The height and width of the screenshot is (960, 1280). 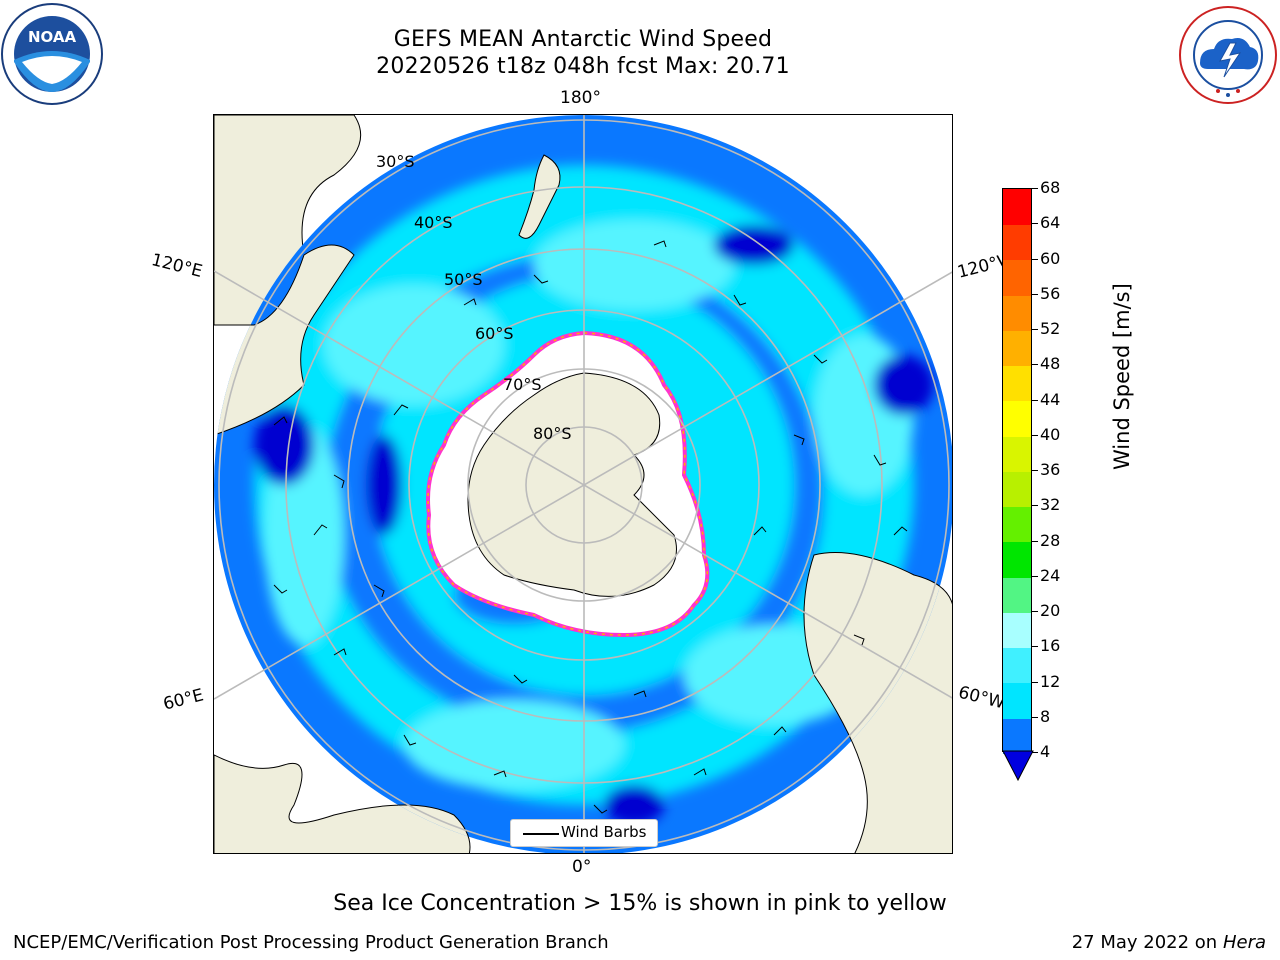 What do you see at coordinates (552, 433) in the screenshot?
I see `lat-label-80s: 80°S` at bounding box center [552, 433].